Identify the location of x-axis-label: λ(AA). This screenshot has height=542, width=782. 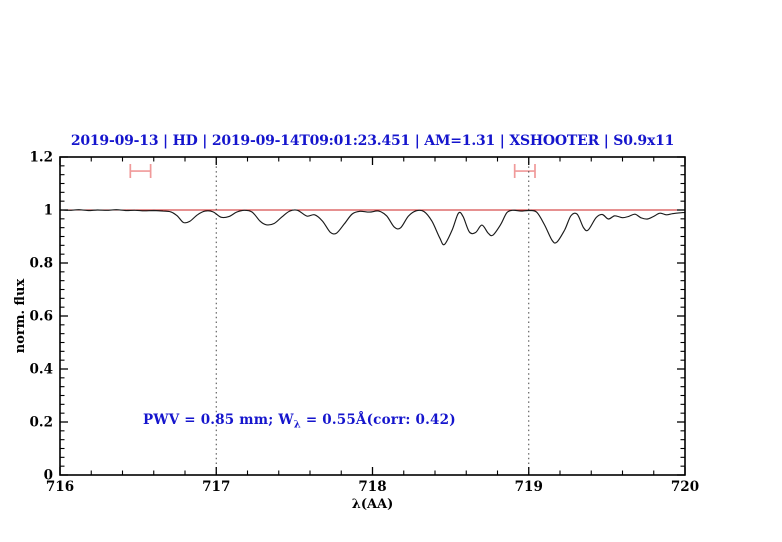
(373, 504).